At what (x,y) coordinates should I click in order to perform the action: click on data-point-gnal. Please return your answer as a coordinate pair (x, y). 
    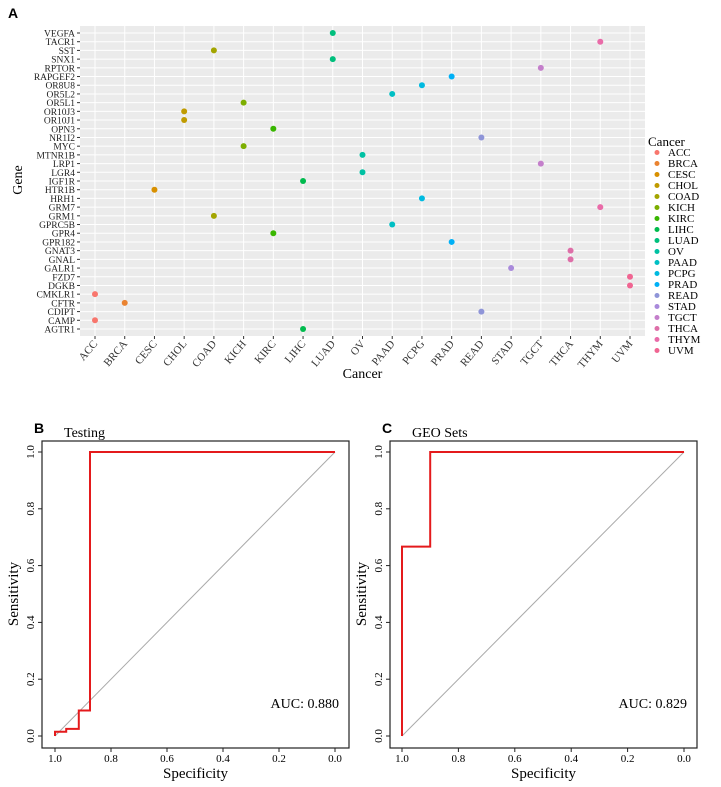
    Looking at the image, I should click on (570, 259).